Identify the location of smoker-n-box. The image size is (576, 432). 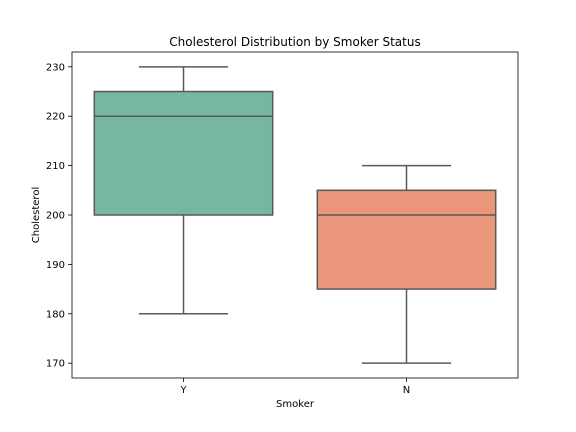
(406, 239).